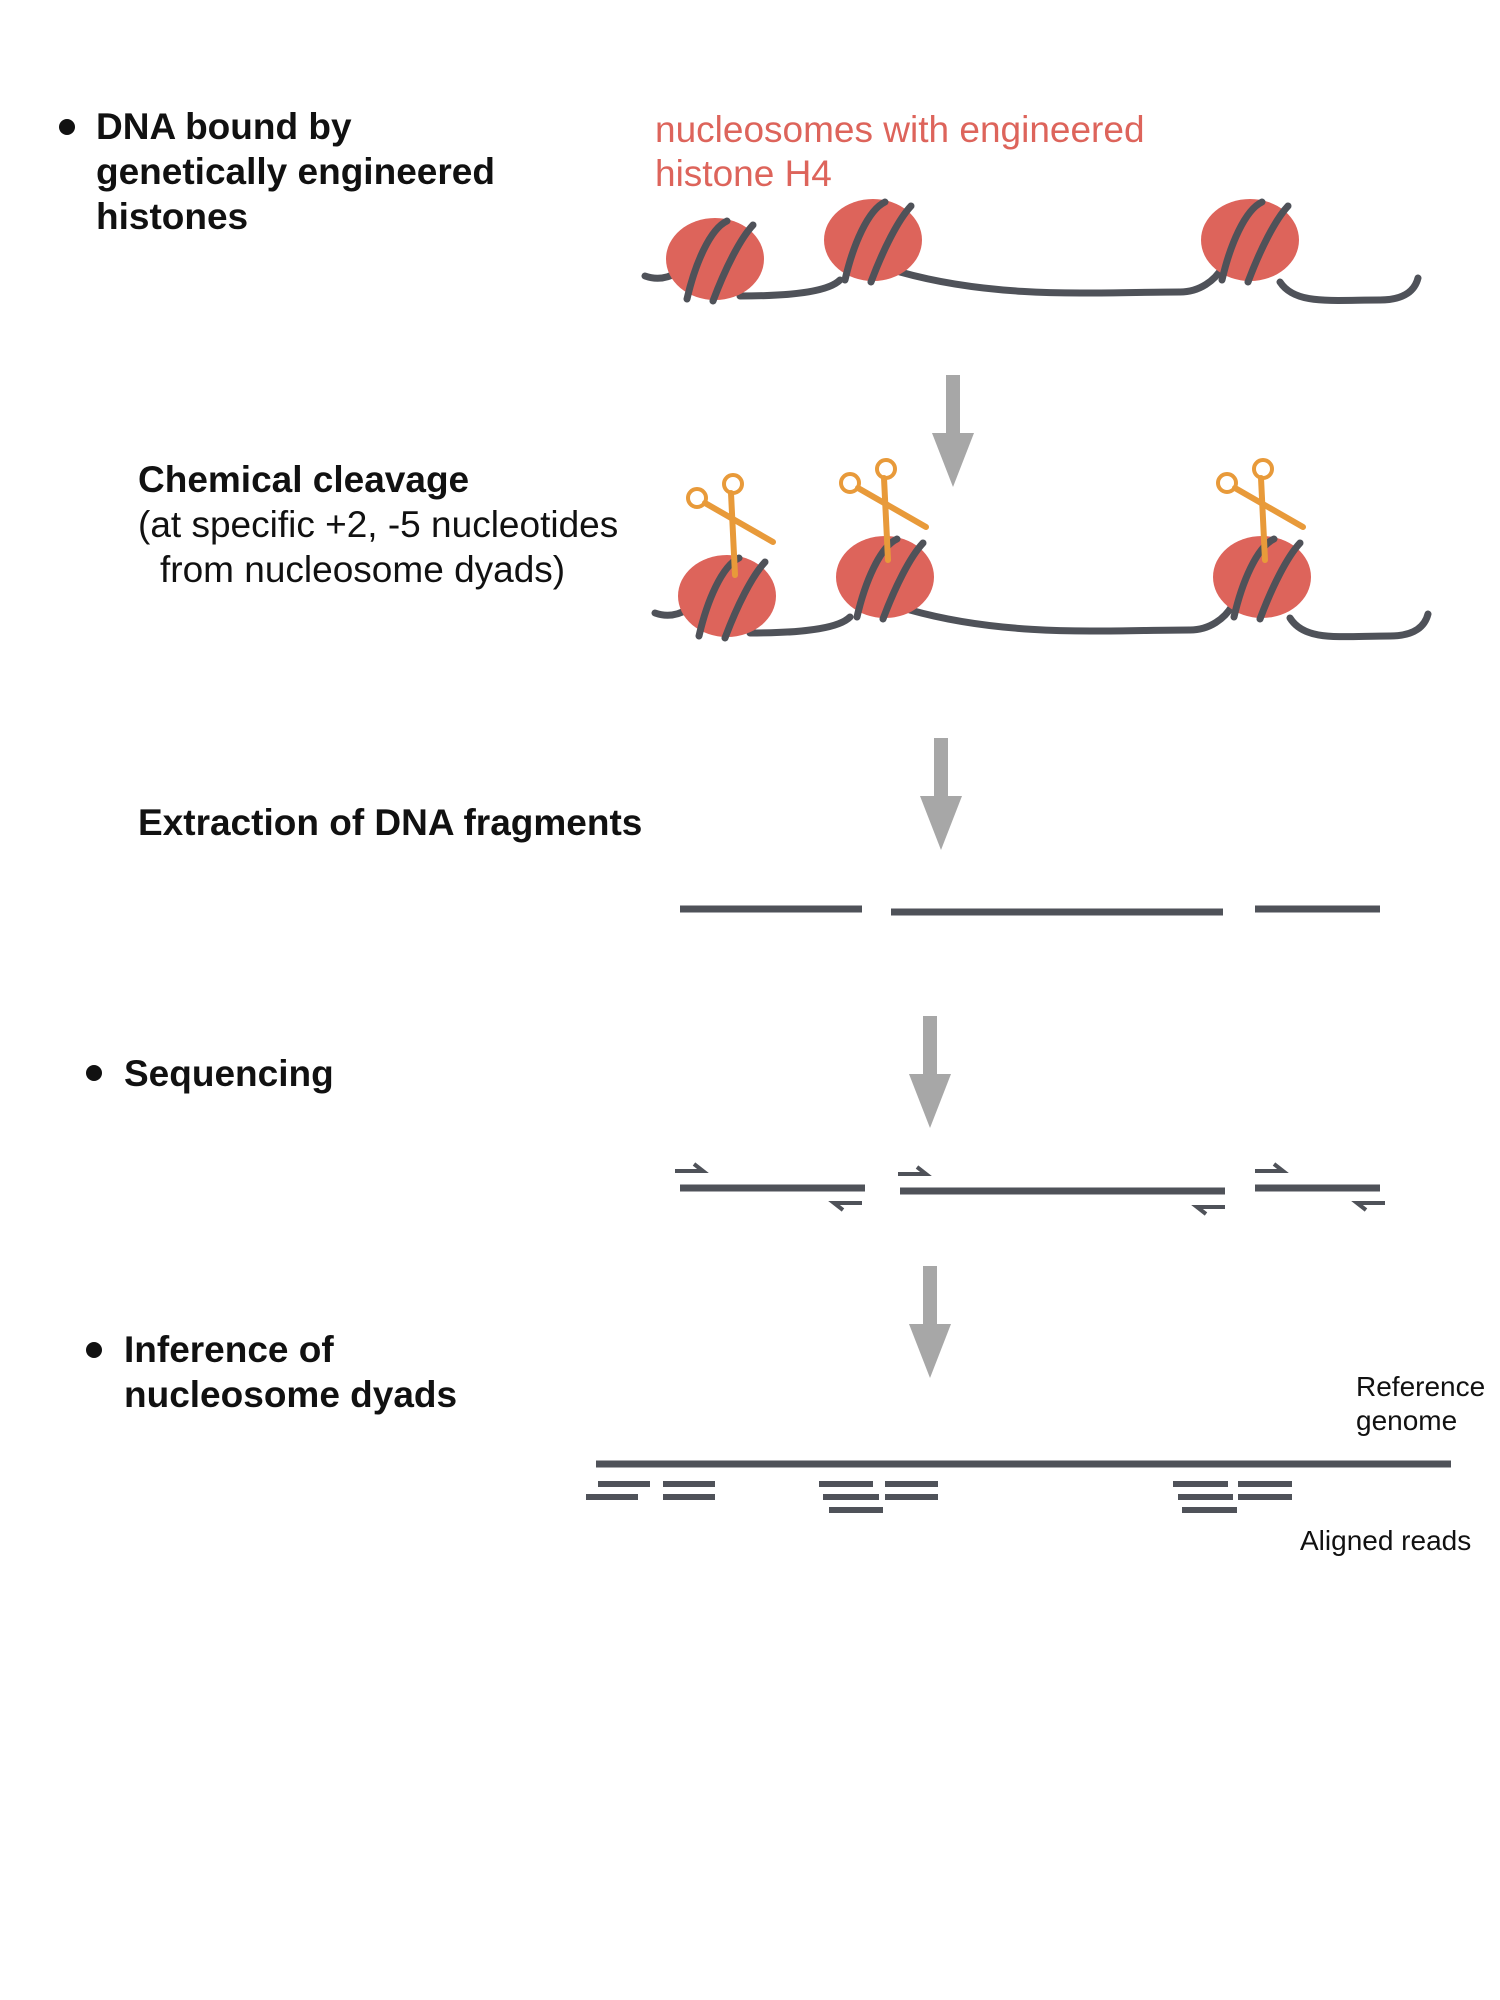  I want to click on nucleosome-label-line2: histone H4, so click(743, 173).